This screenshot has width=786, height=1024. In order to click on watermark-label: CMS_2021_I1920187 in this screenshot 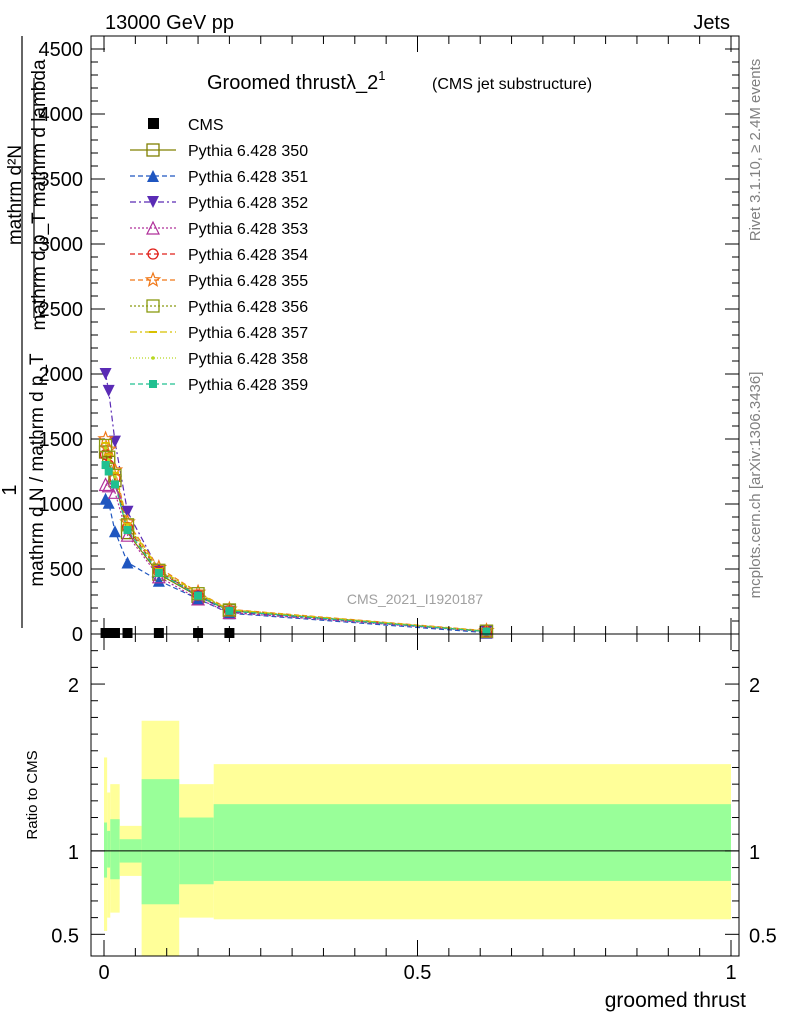, I will do `click(415, 599)`.